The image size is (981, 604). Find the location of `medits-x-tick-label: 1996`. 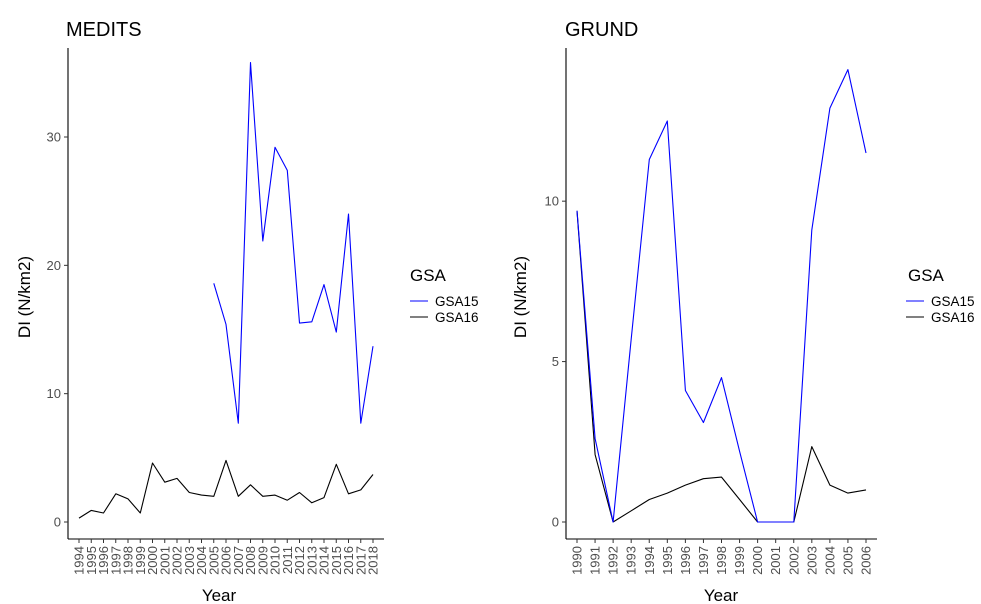

medits-x-tick-label: 1996 is located at coordinates (103, 560).